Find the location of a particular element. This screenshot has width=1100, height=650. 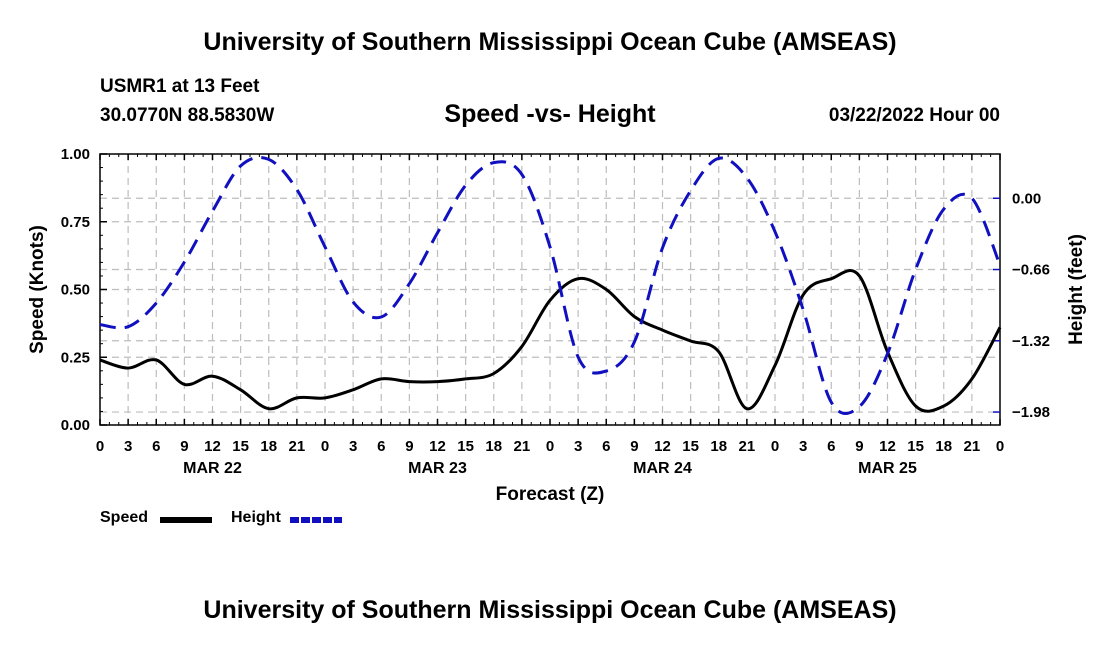

legend-label-height: Height is located at coordinates (256, 517).